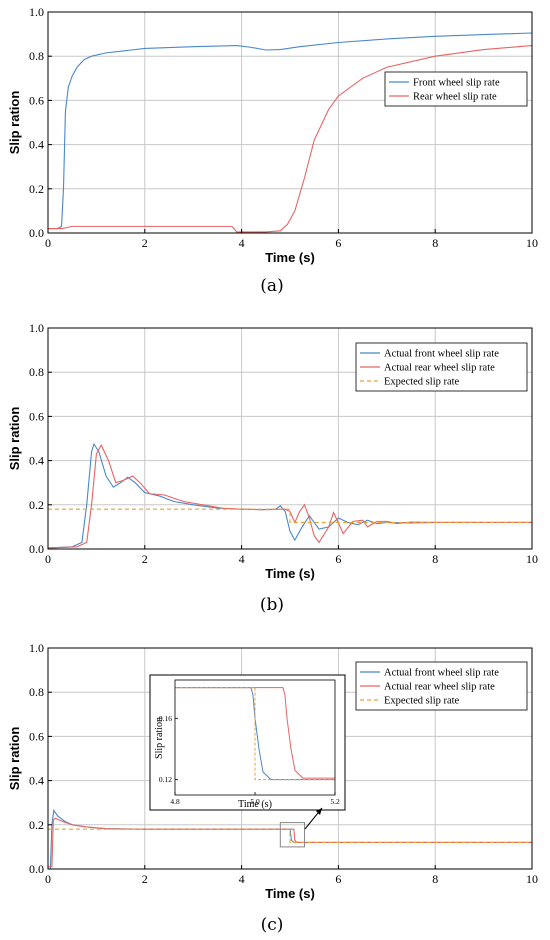 The width and height of the screenshot is (550, 940). I want to click on inset-x-axis-label: Time (s), so click(255, 804).